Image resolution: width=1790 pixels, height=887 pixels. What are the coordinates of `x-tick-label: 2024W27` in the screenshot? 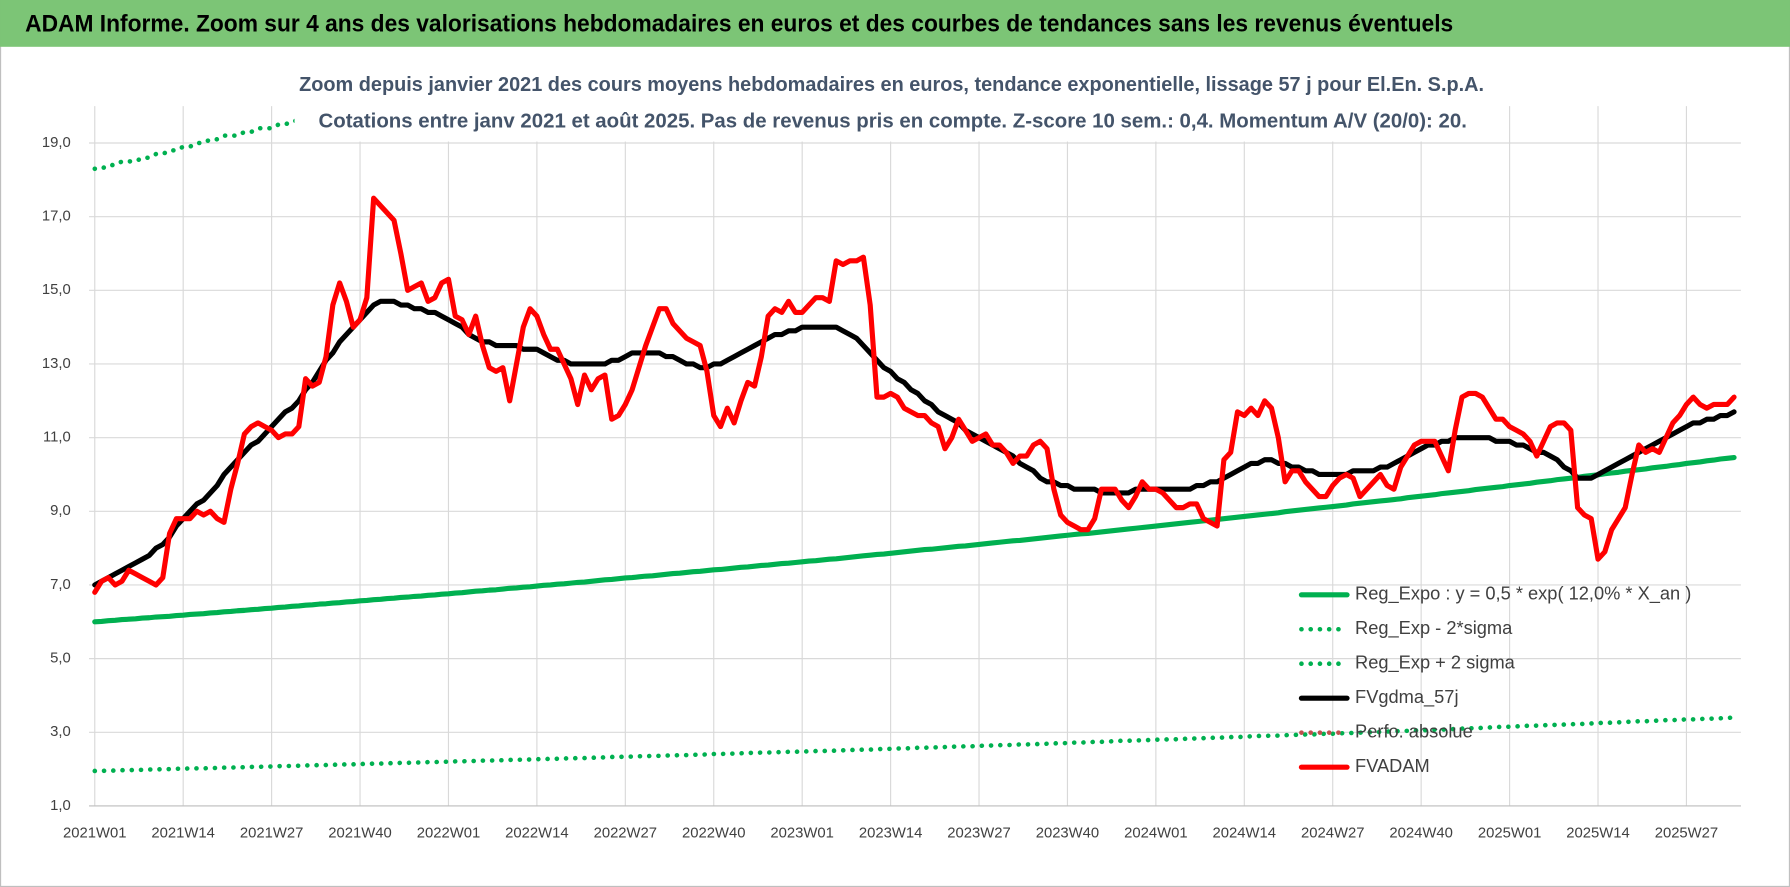 It's located at (1332, 833).